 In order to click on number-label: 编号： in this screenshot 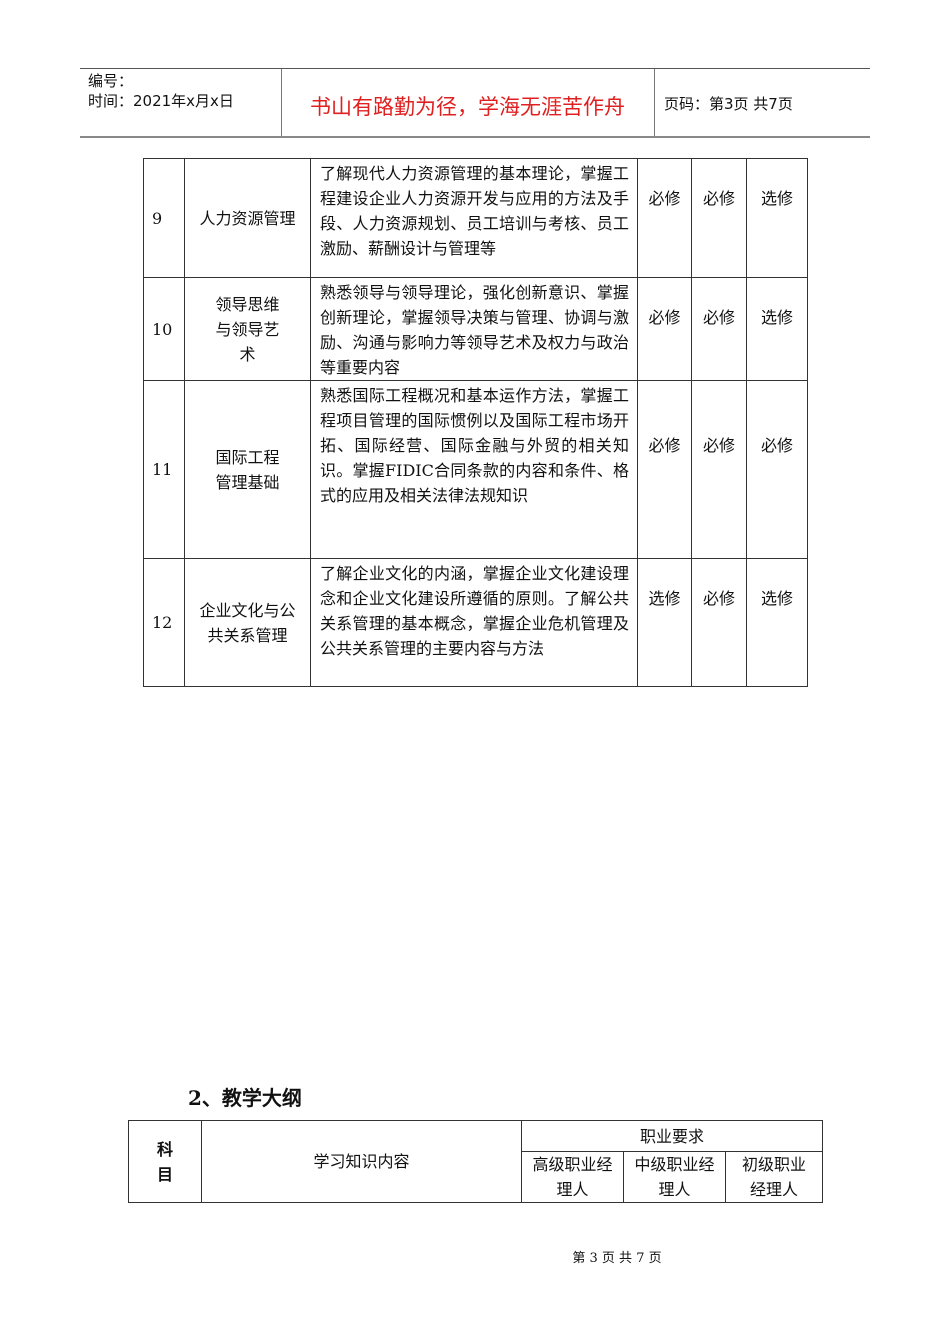, I will do `click(111, 81)`.